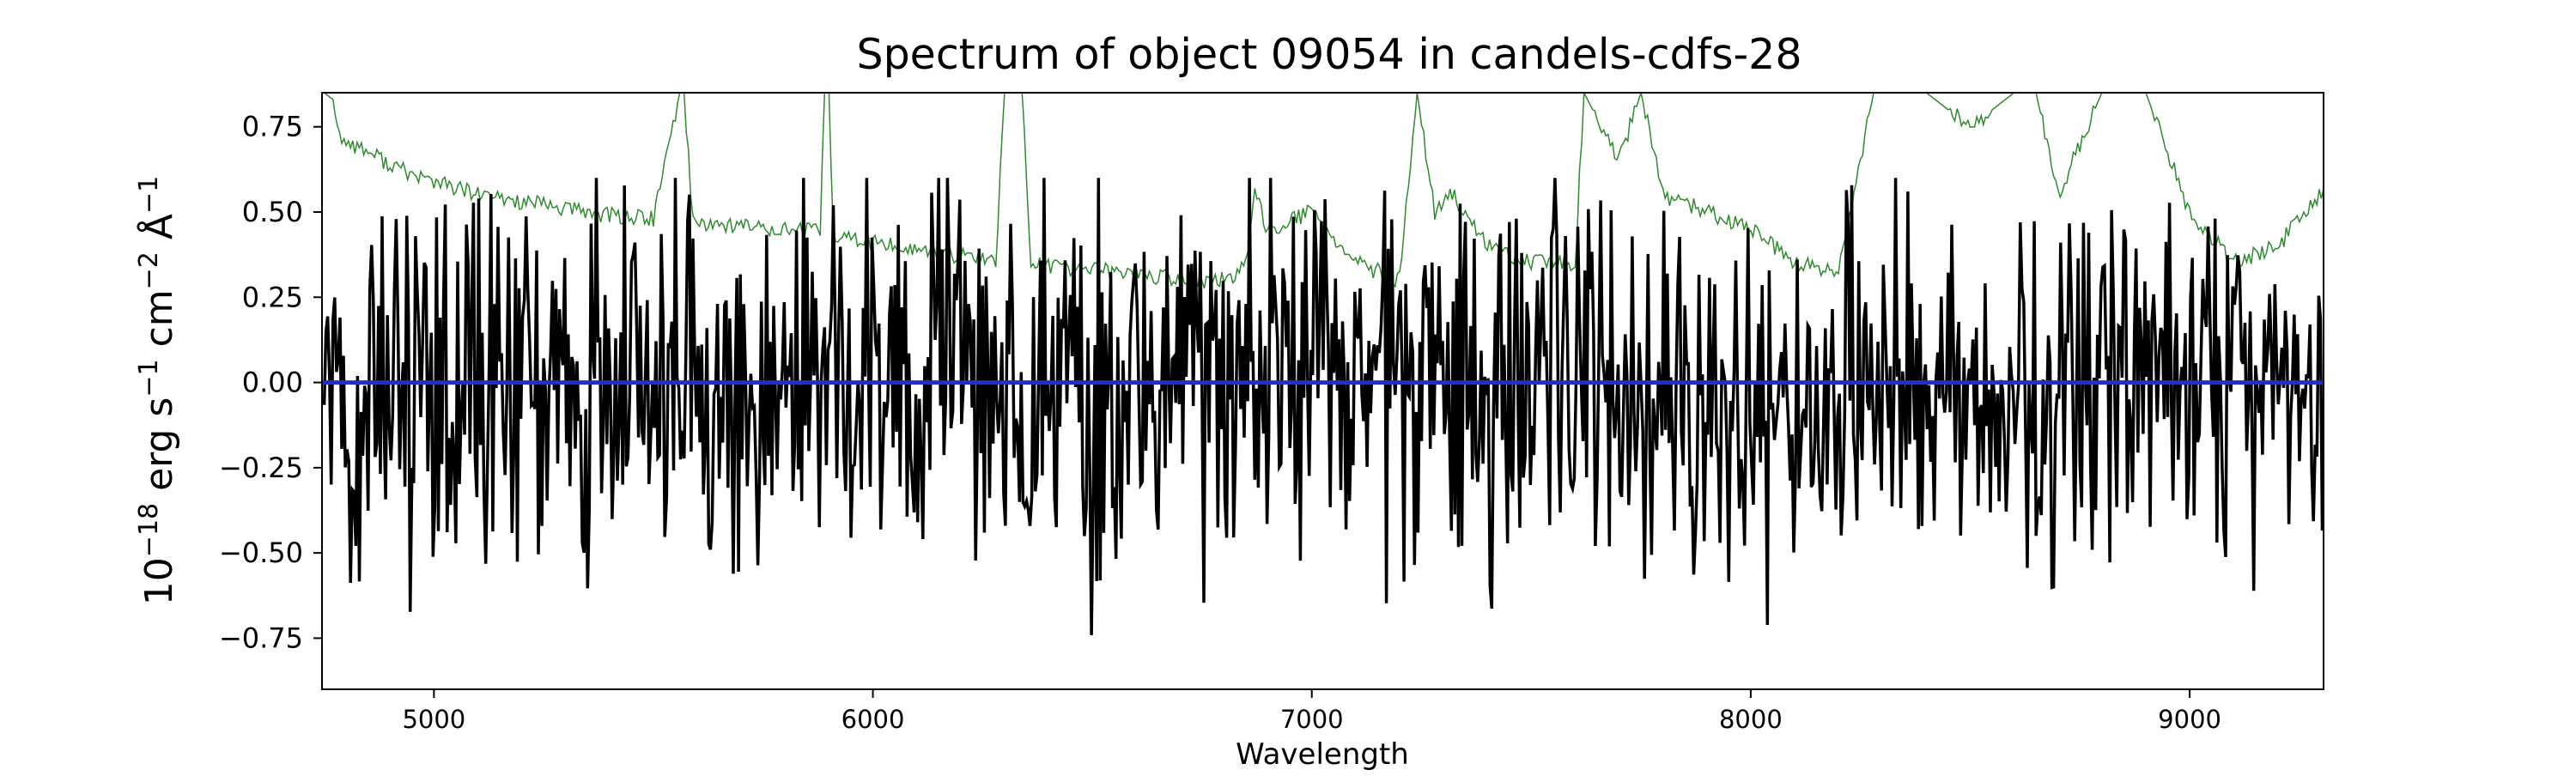 This screenshot has width=2576, height=776. I want to click on x-tick-label: 9000, so click(2189, 719).